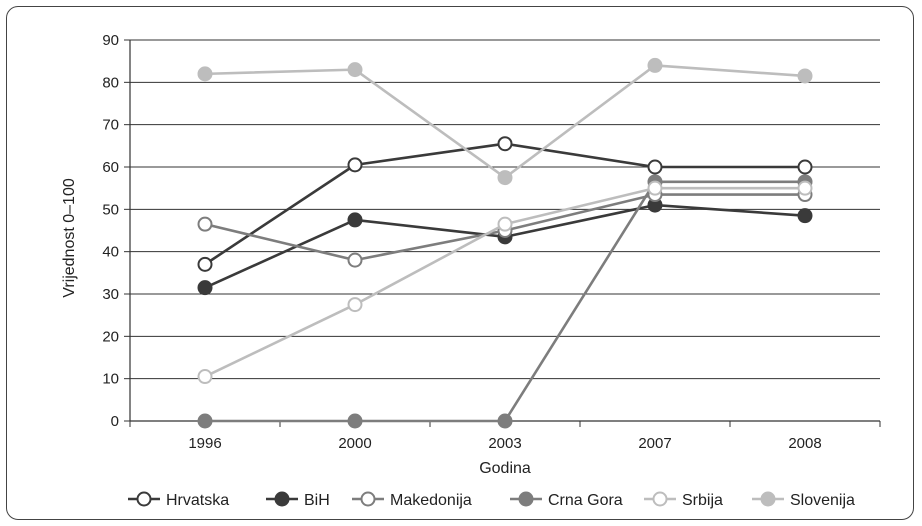 This screenshot has width=922, height=526. I want to click on legend-label: Srbija, so click(702, 500).